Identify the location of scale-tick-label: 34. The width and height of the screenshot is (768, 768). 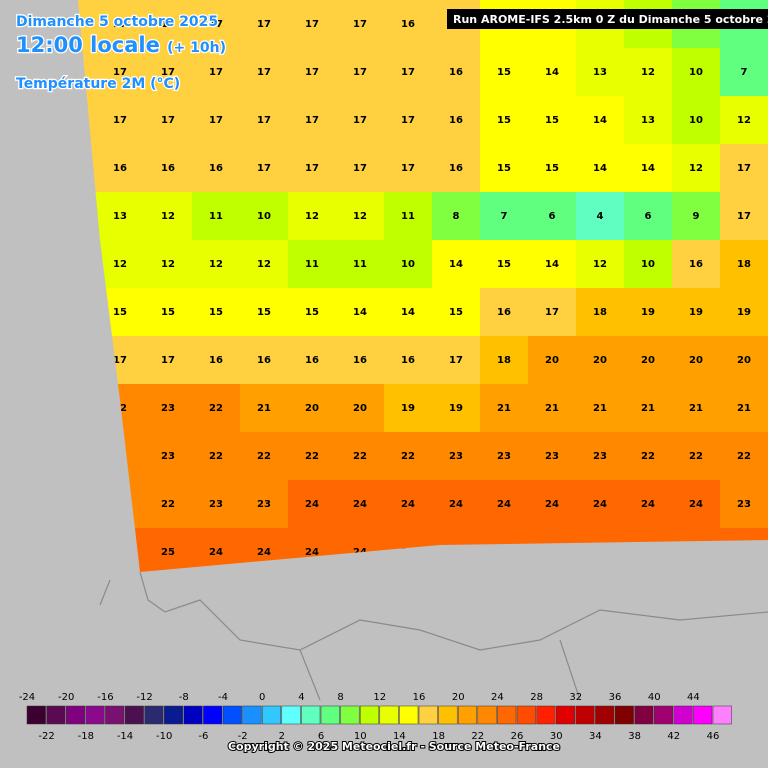
(595, 736).